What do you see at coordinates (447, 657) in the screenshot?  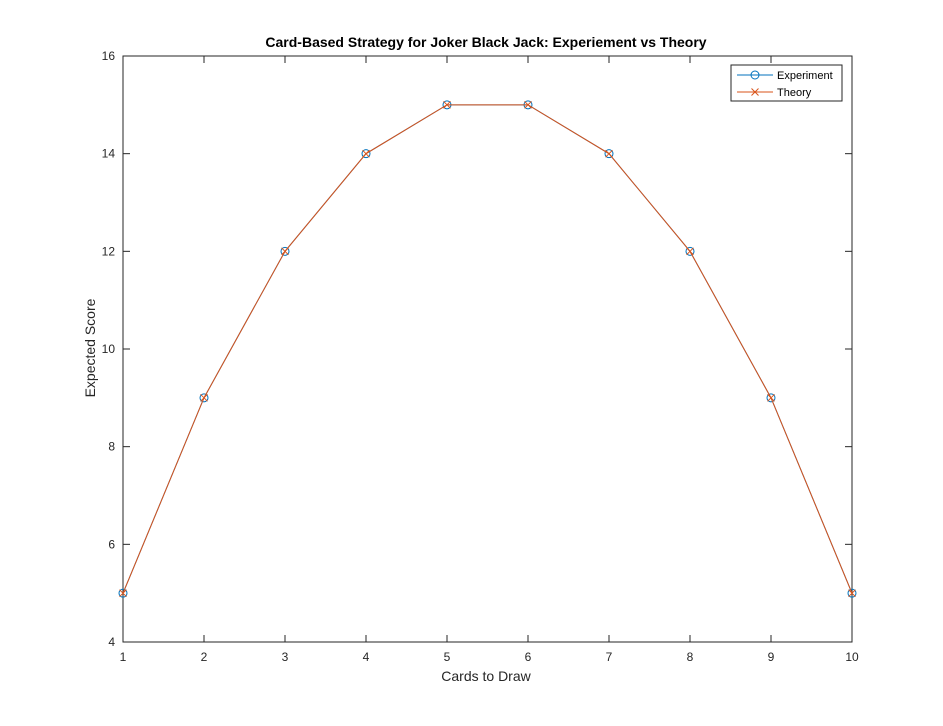 I see `x-tick-label: 5` at bounding box center [447, 657].